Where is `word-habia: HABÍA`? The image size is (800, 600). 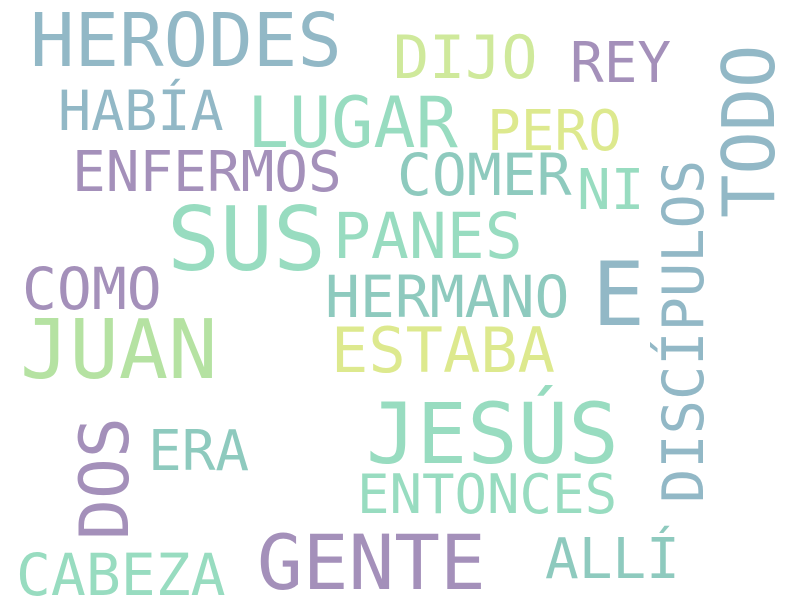
word-habia: HABÍA is located at coordinates (141, 111).